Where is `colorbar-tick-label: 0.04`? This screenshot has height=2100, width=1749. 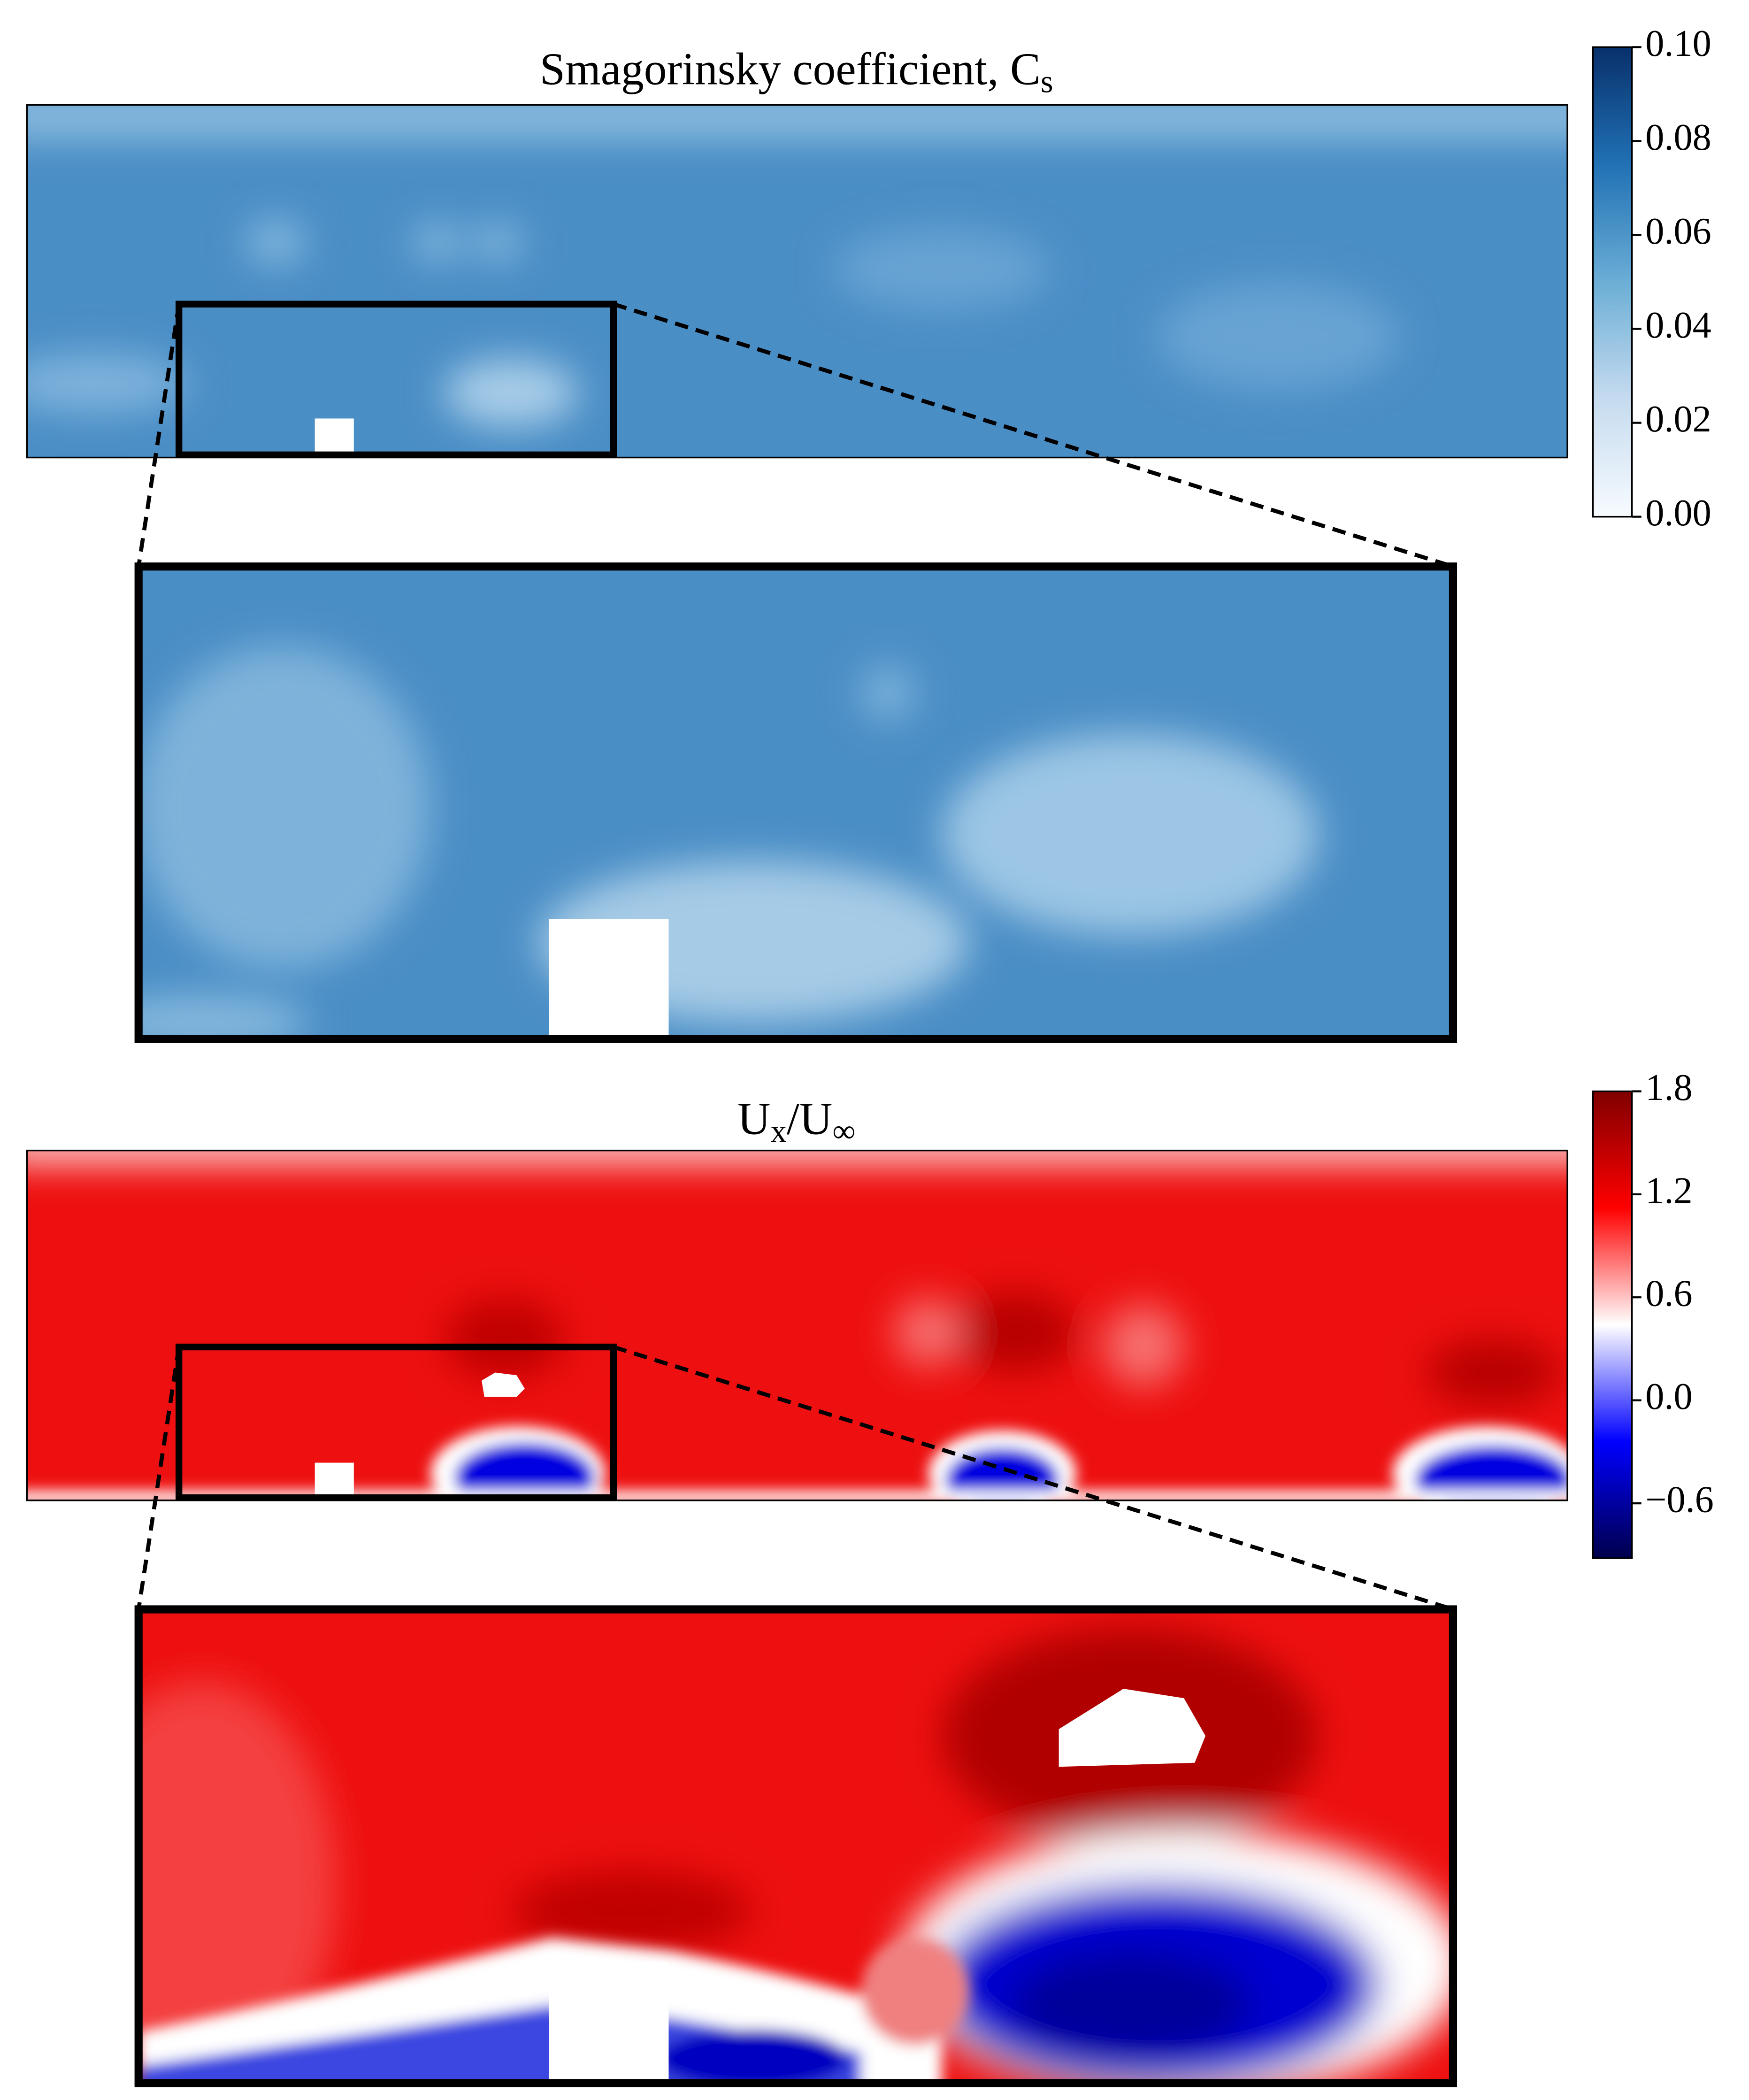 colorbar-tick-label: 0.04 is located at coordinates (1678, 325).